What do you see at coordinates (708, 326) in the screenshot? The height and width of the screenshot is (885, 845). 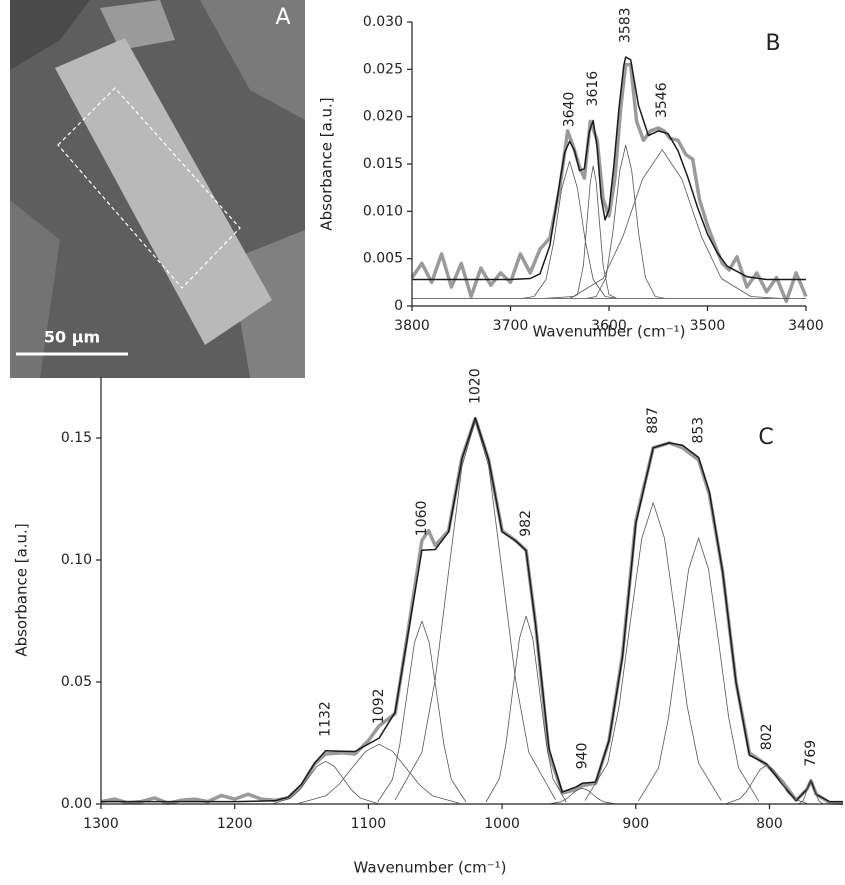 I see `x-tick-label: 3500` at bounding box center [708, 326].